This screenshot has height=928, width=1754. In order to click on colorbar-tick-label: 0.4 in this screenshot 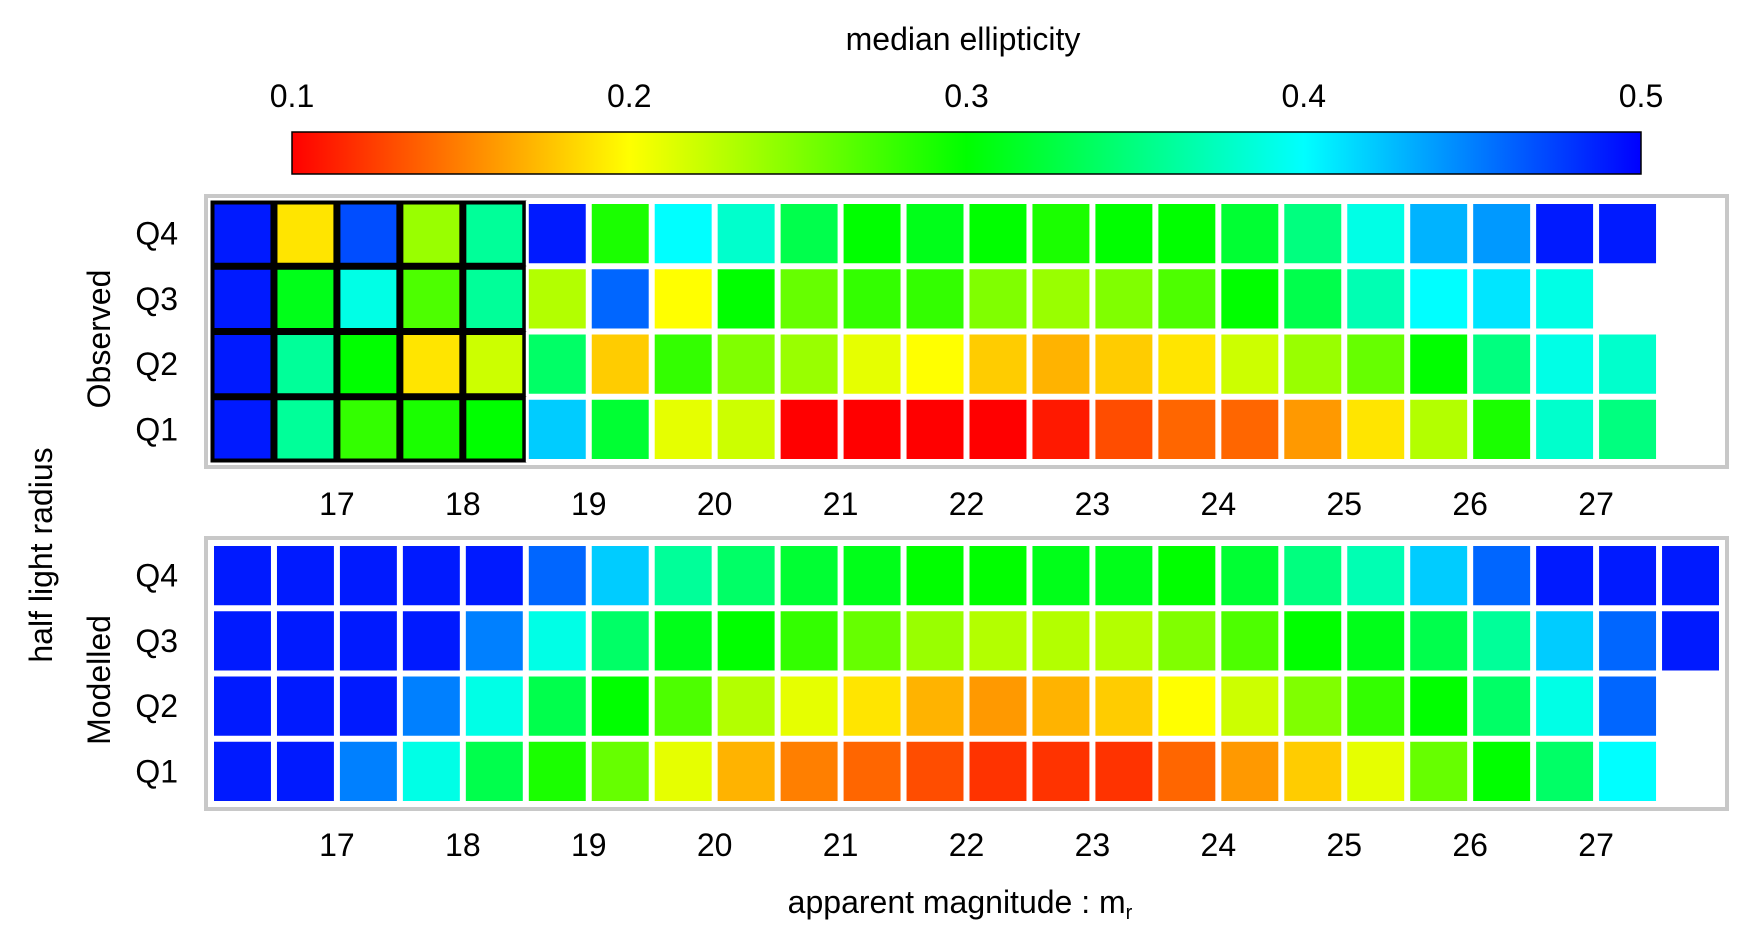, I will do `click(1304, 96)`.